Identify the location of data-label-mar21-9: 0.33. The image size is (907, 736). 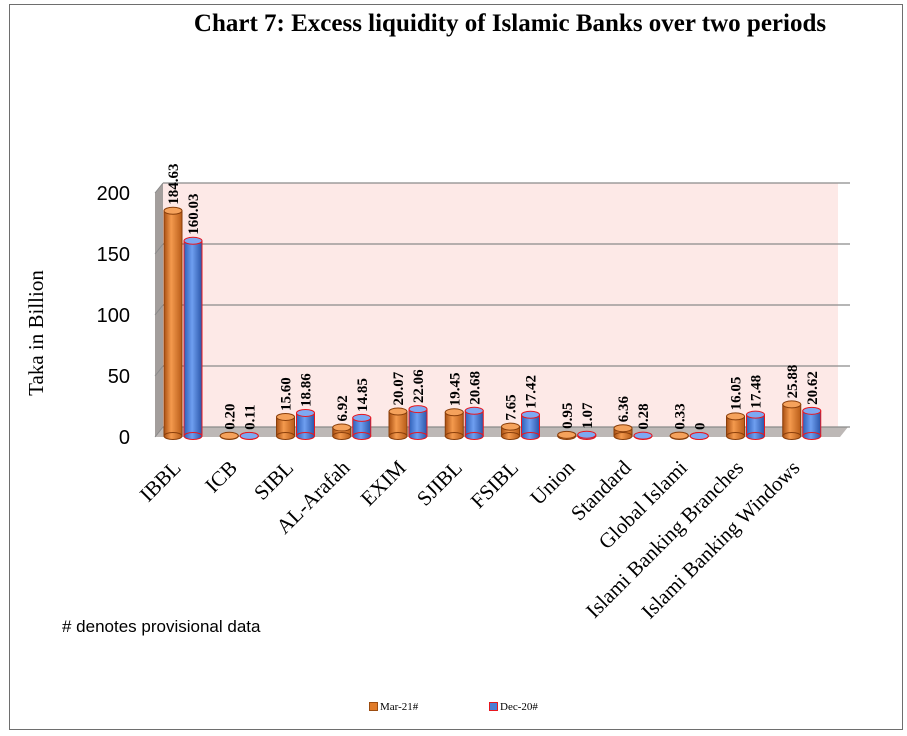
(680, 416).